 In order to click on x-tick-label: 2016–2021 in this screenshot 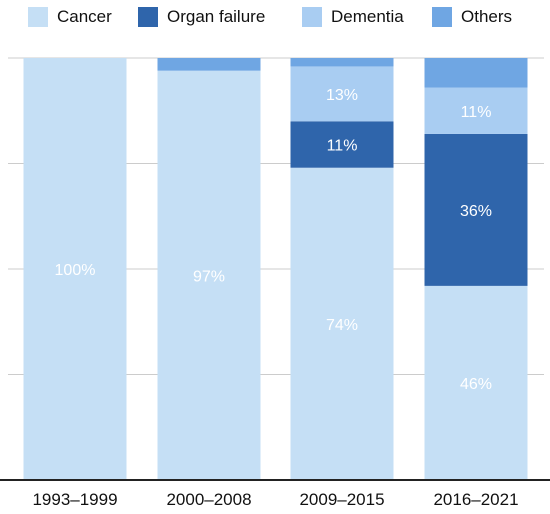, I will do `click(475, 499)`.